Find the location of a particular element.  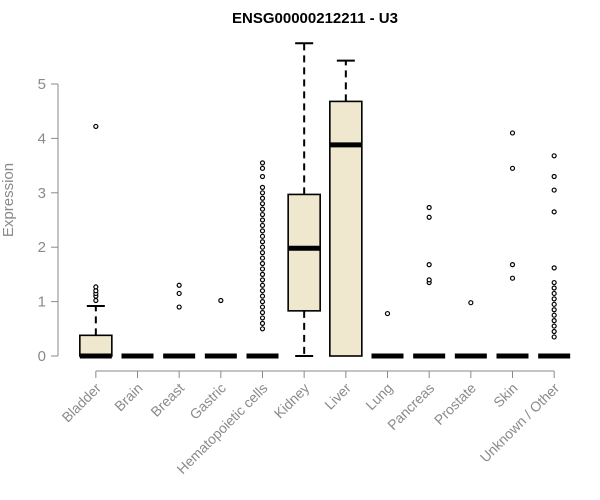

box-liver is located at coordinates (346, 208).